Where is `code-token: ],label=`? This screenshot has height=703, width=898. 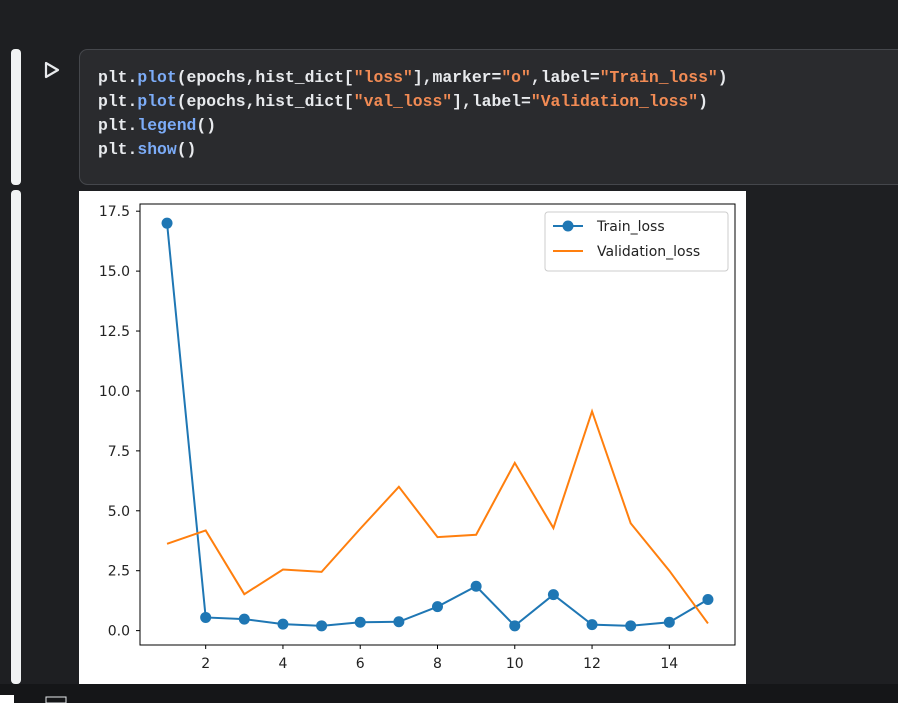 code-token: ],label= is located at coordinates (491, 101).